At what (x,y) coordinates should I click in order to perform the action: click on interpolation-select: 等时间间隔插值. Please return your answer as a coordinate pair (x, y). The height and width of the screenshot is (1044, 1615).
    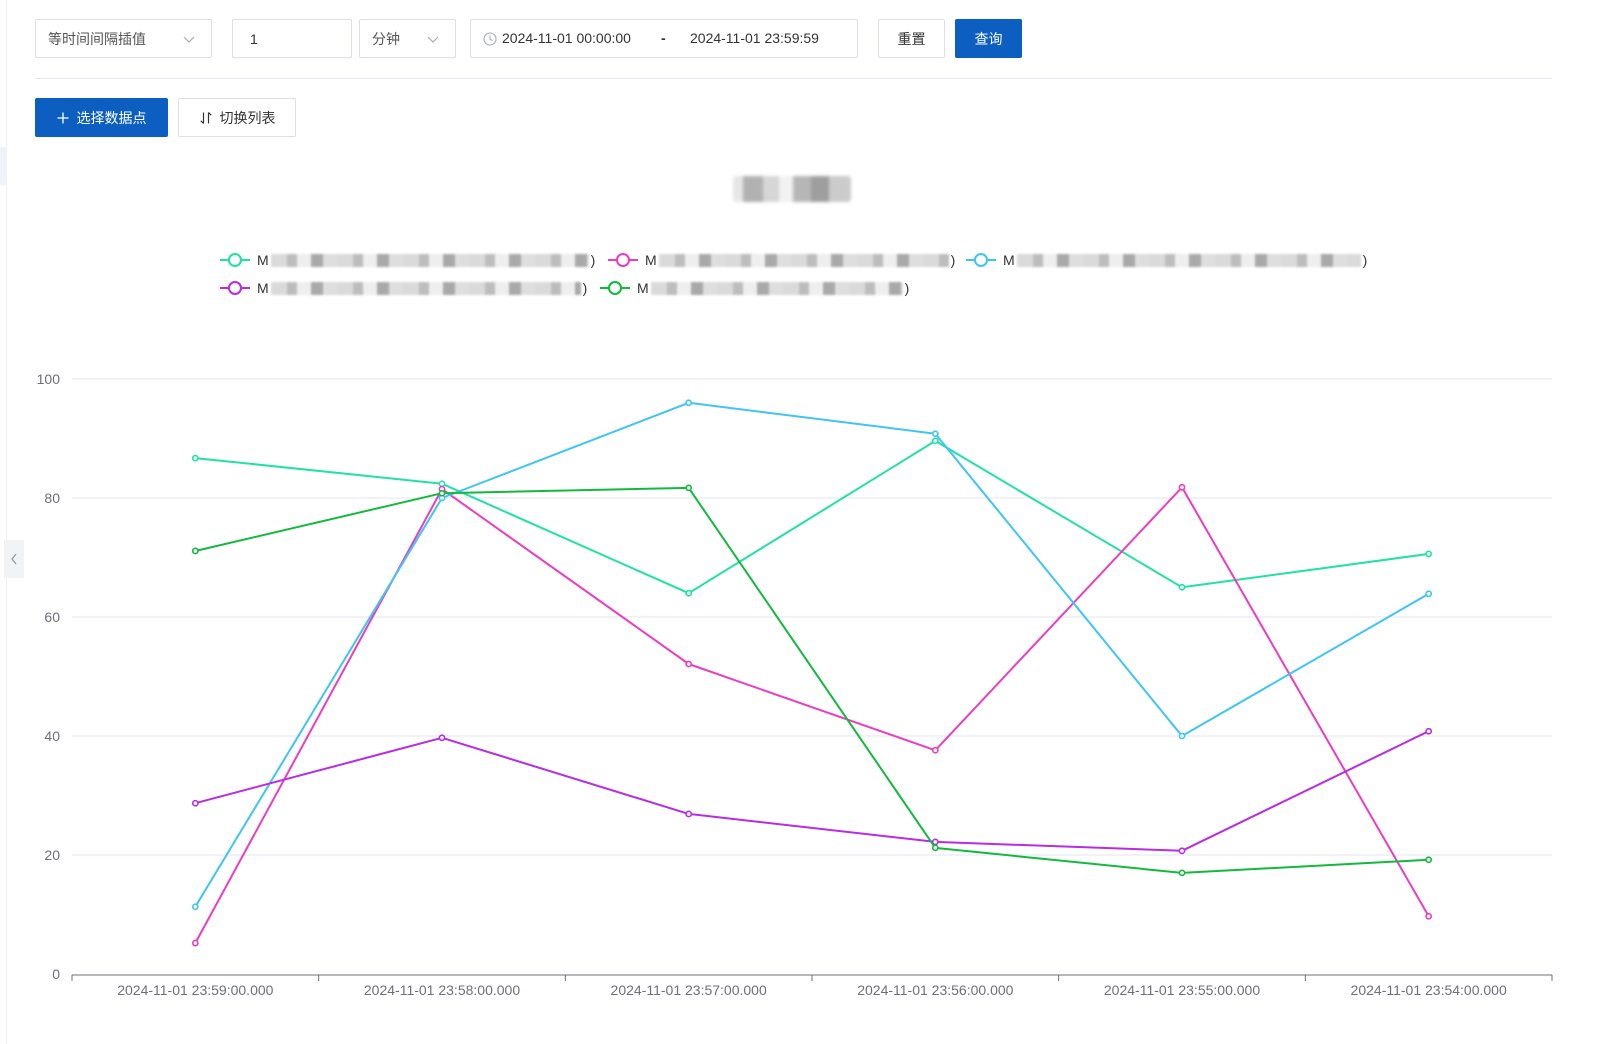
    Looking at the image, I should click on (123, 38).